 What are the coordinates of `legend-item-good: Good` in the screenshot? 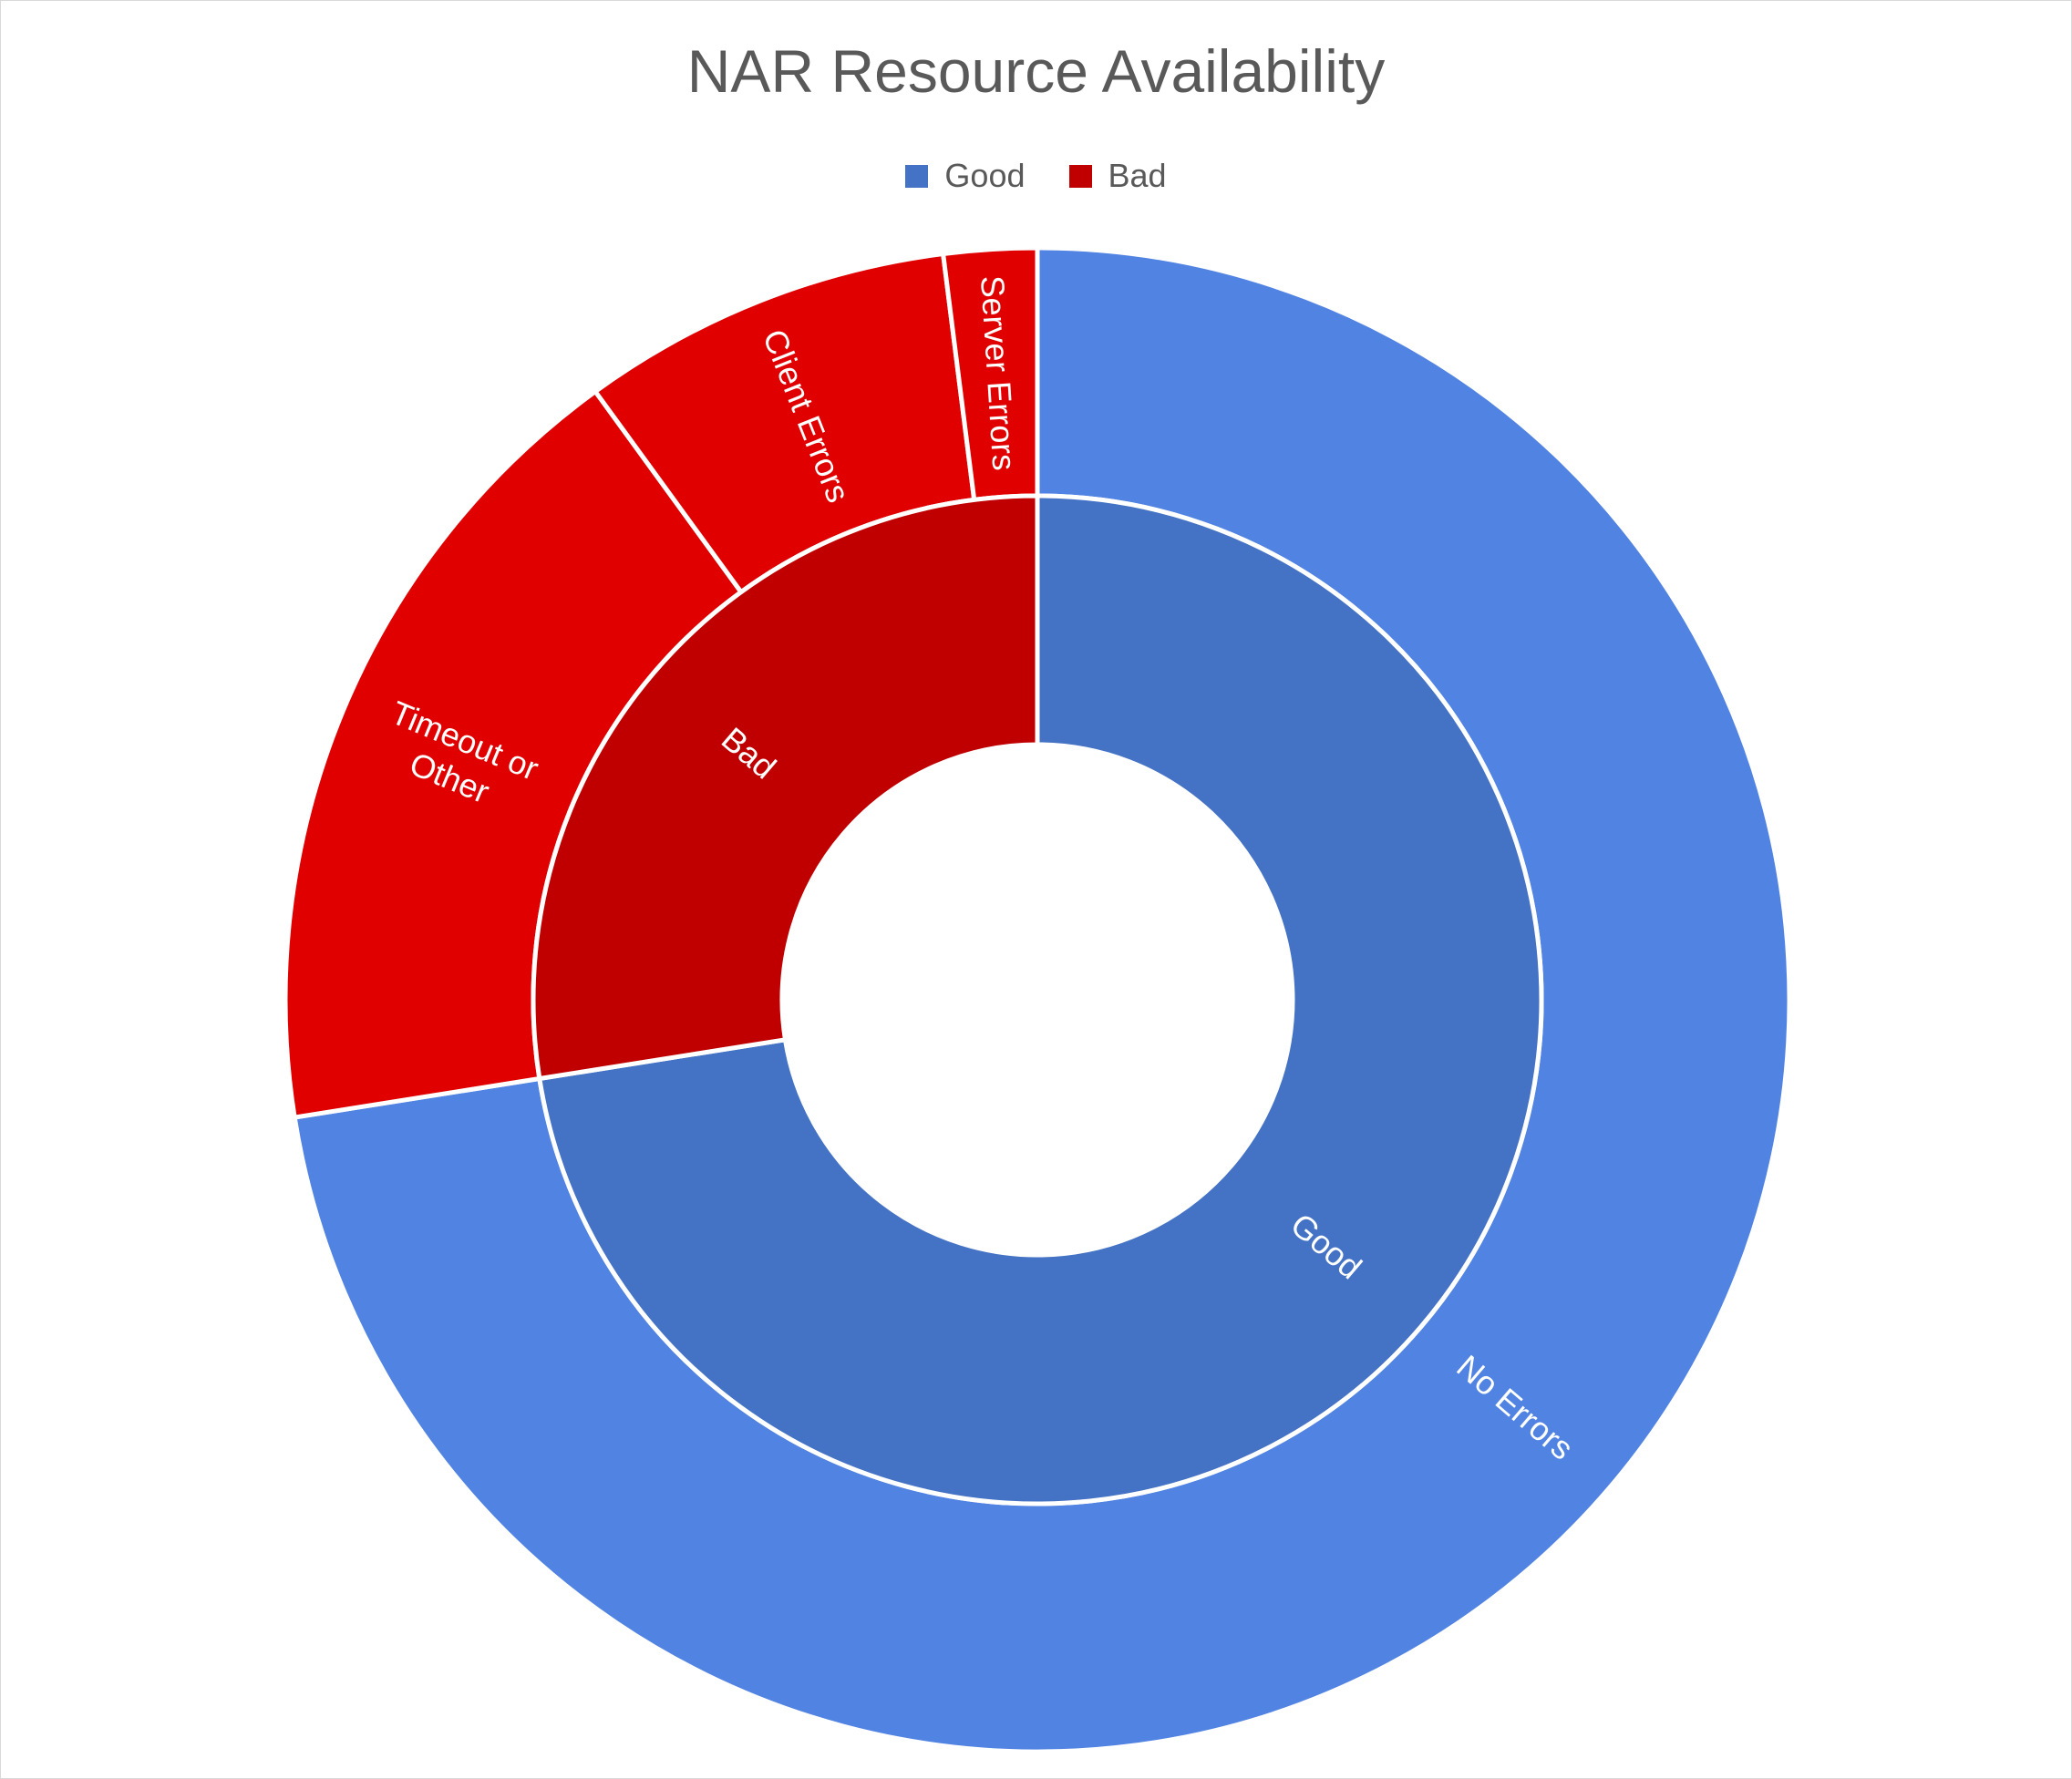 It's located at (965, 176).